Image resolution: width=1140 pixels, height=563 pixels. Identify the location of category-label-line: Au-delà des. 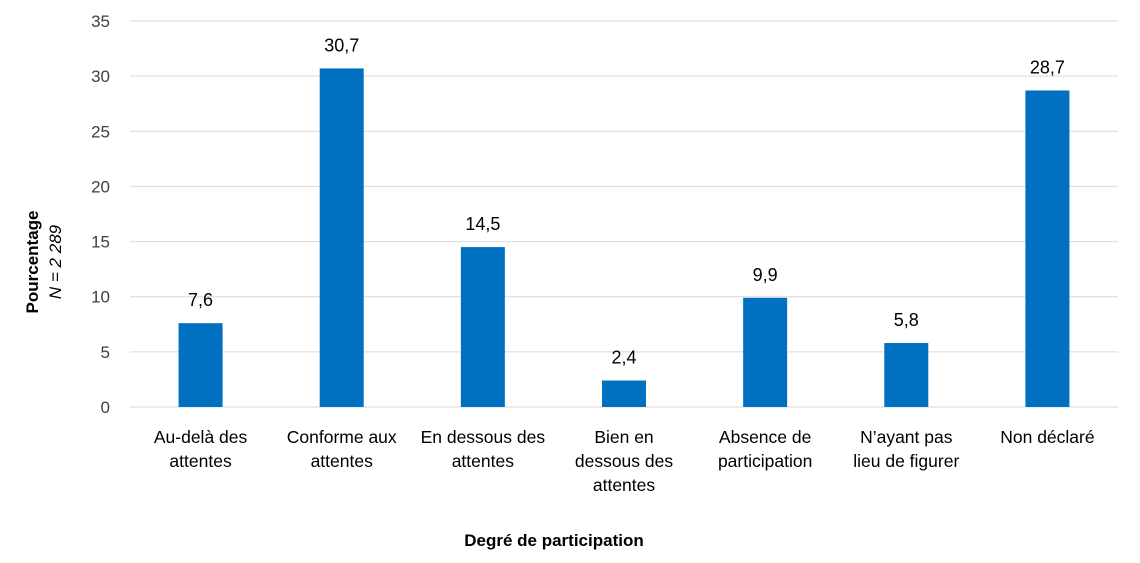
(201, 437).